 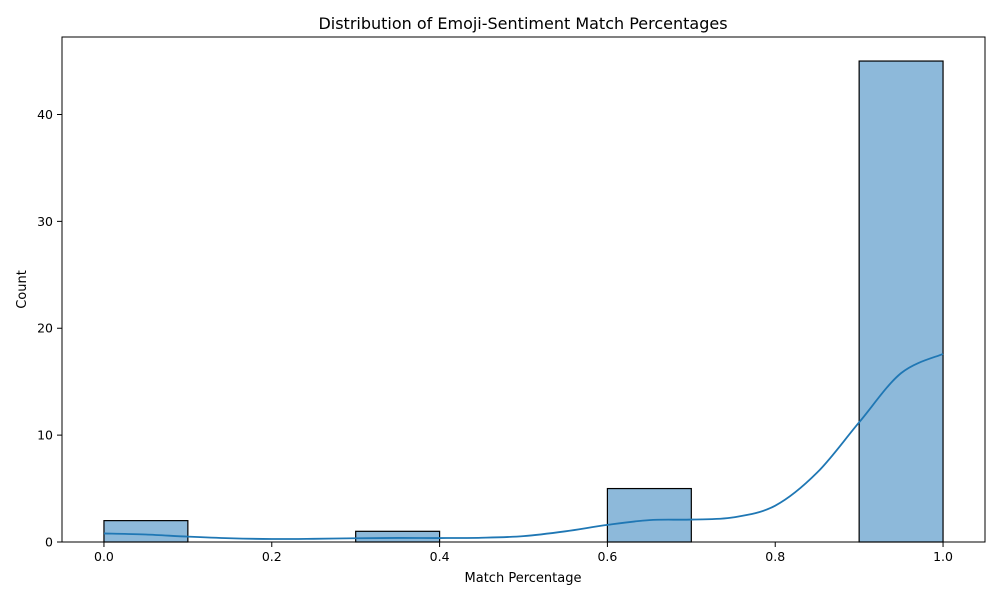 I want to click on x-tick-label: 0.2, so click(x=272, y=556).